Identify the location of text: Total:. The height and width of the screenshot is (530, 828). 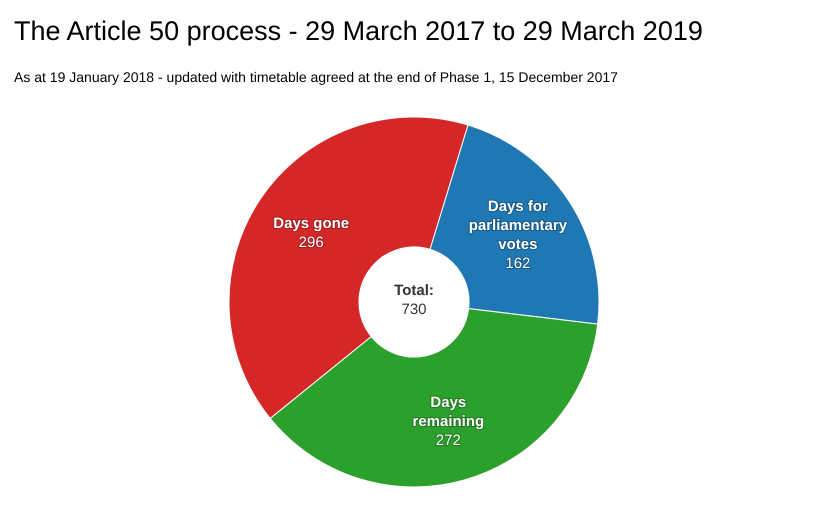
(414, 290).